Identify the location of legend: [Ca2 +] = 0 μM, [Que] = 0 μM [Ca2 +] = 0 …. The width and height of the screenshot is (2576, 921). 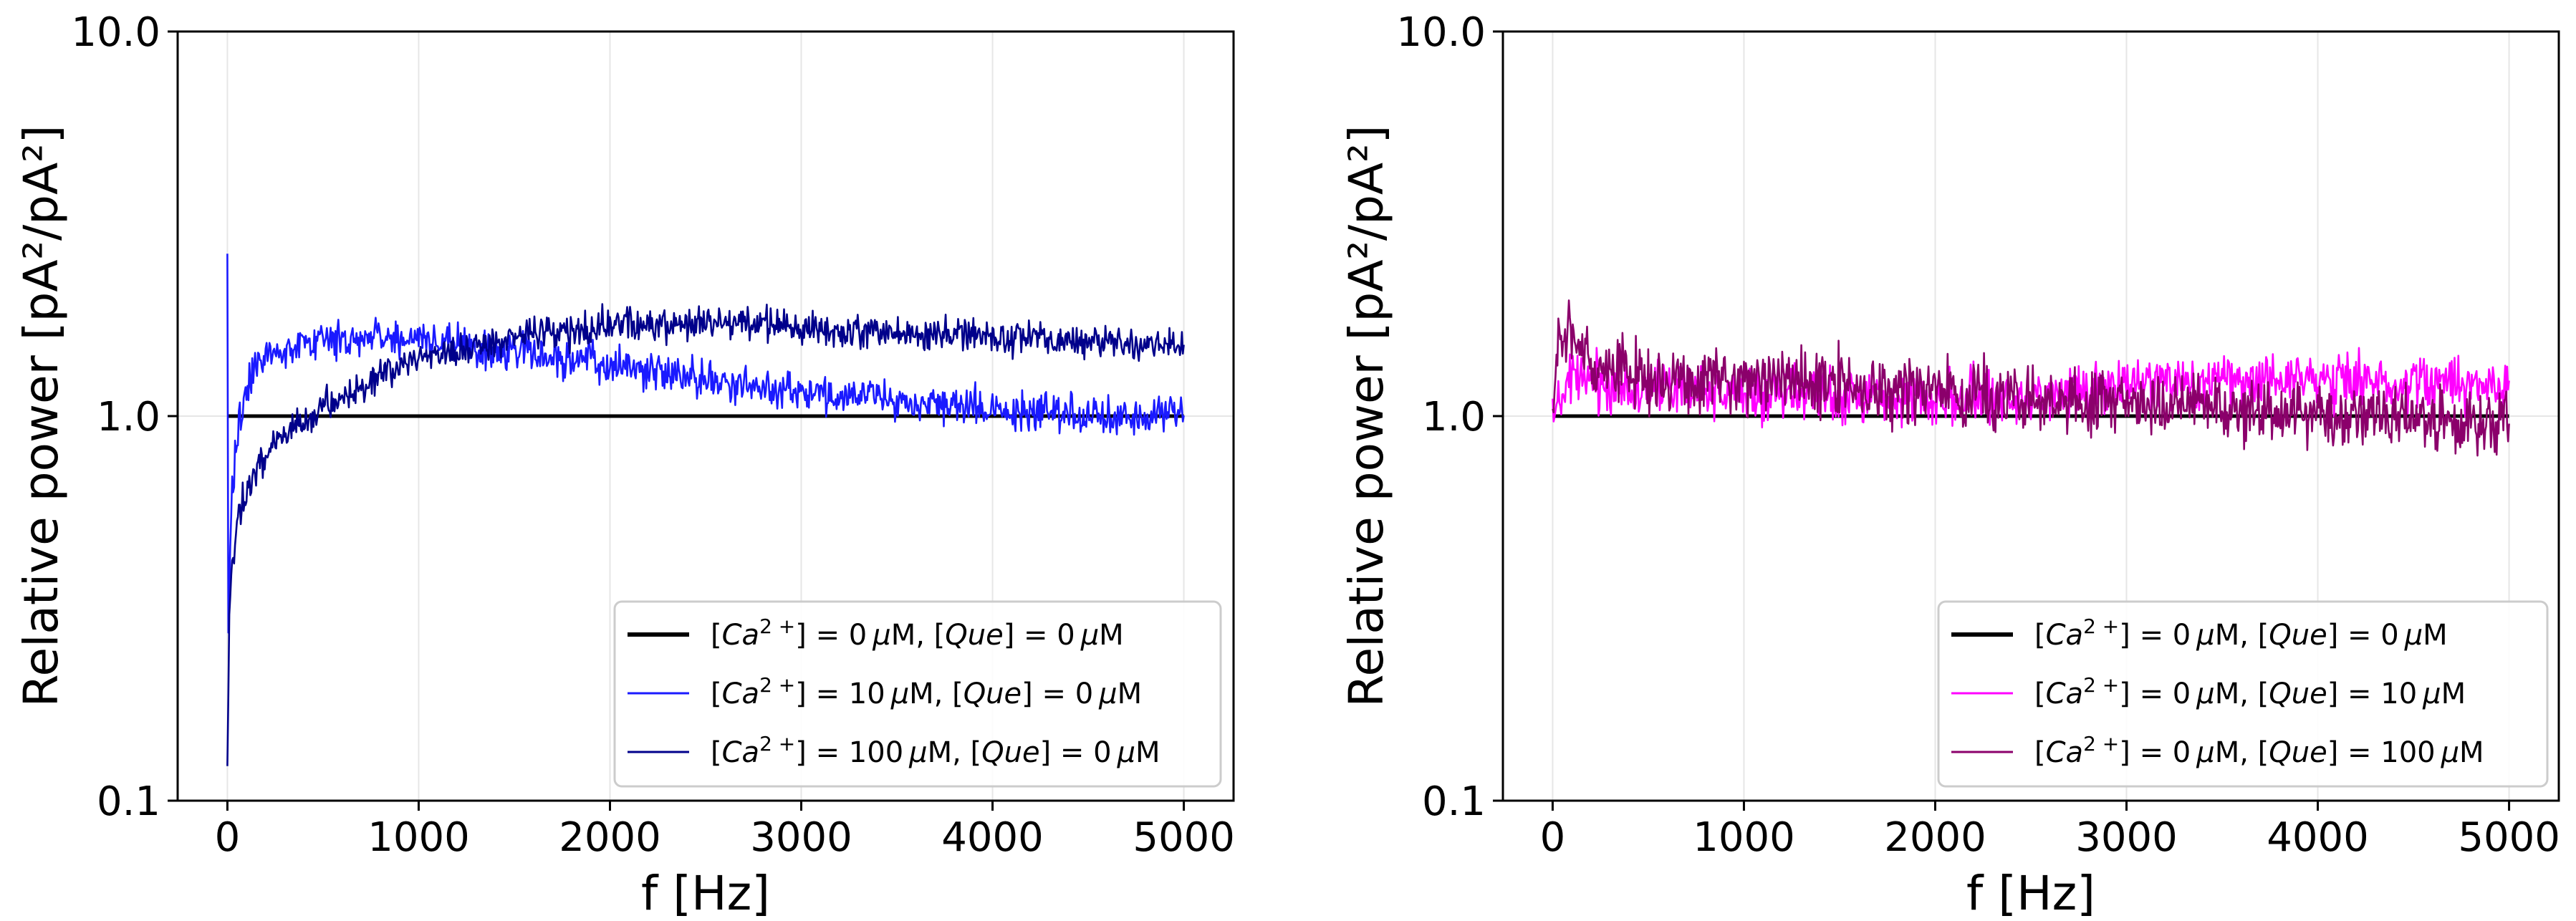
(2243, 694).